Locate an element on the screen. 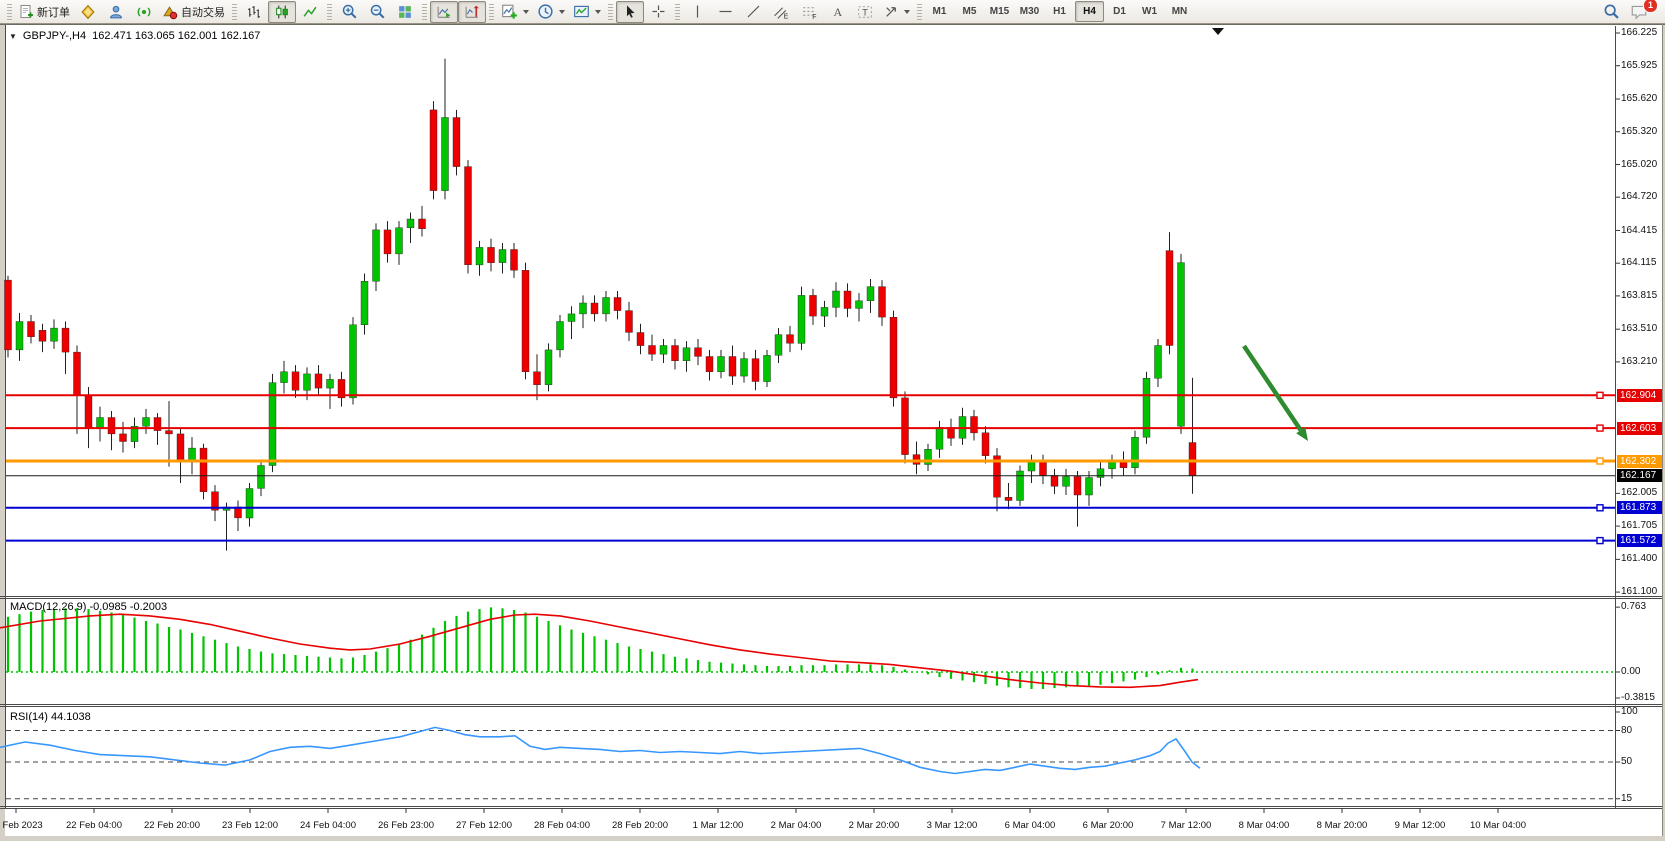 The height and width of the screenshot is (841, 1665). timeframe-M1: M1 is located at coordinates (939, 11).